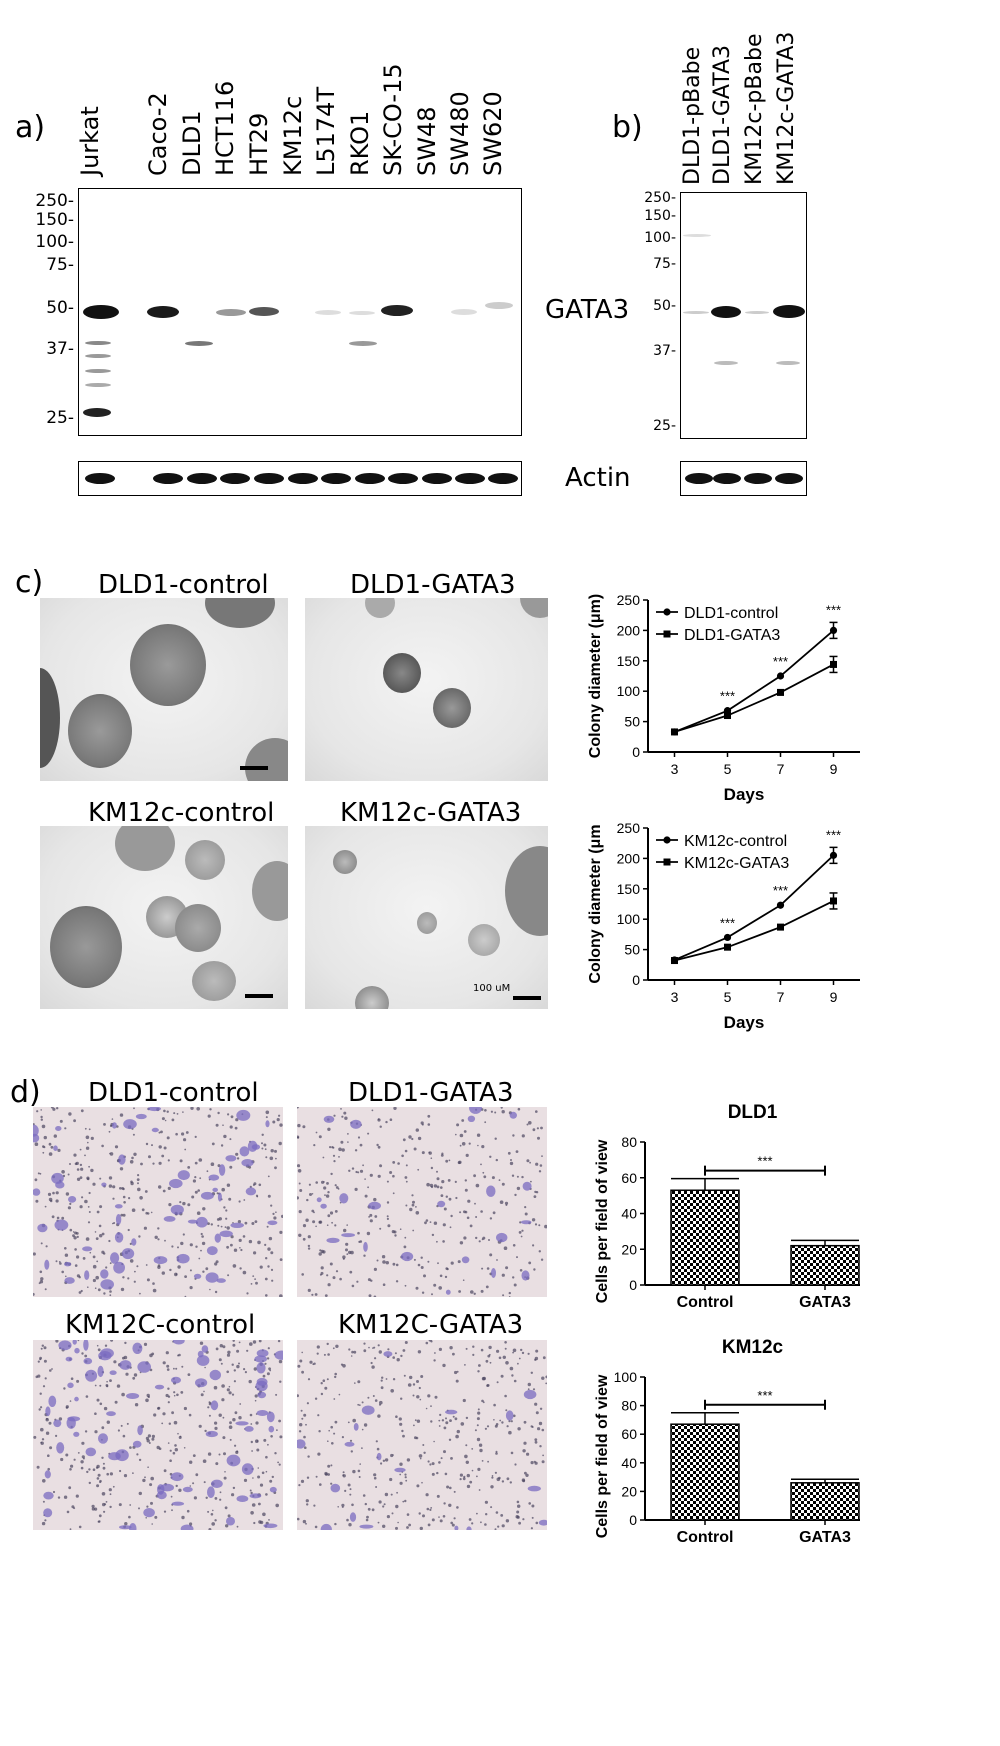  I want to click on panel-b-mw-marker: 150-, so click(660, 216).